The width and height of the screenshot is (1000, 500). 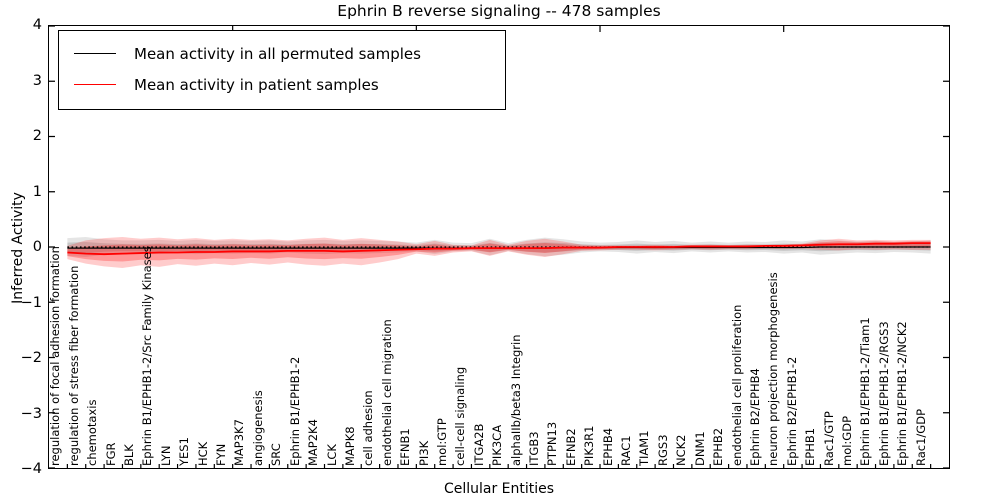 I want to click on x-category-label: EFNB1, so click(x=405, y=447).